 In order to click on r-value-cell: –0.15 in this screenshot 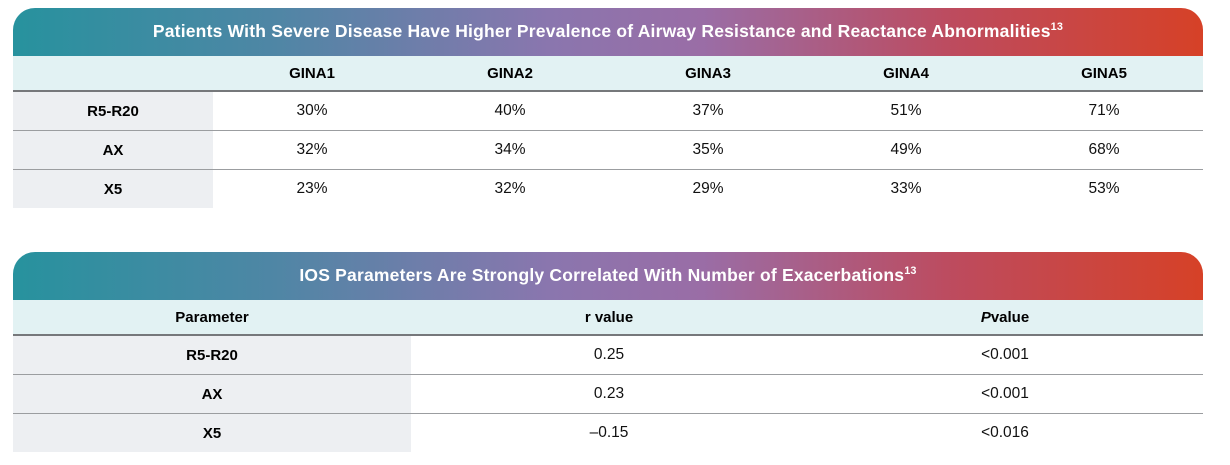, I will do `click(609, 432)`.